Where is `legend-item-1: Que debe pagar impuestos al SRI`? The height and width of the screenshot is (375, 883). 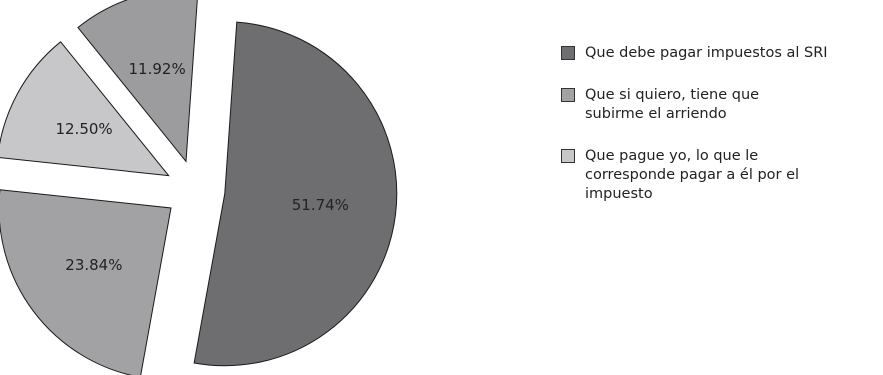
legend-item-1: Que debe pagar impuestos al SRI is located at coordinates (722, 53).